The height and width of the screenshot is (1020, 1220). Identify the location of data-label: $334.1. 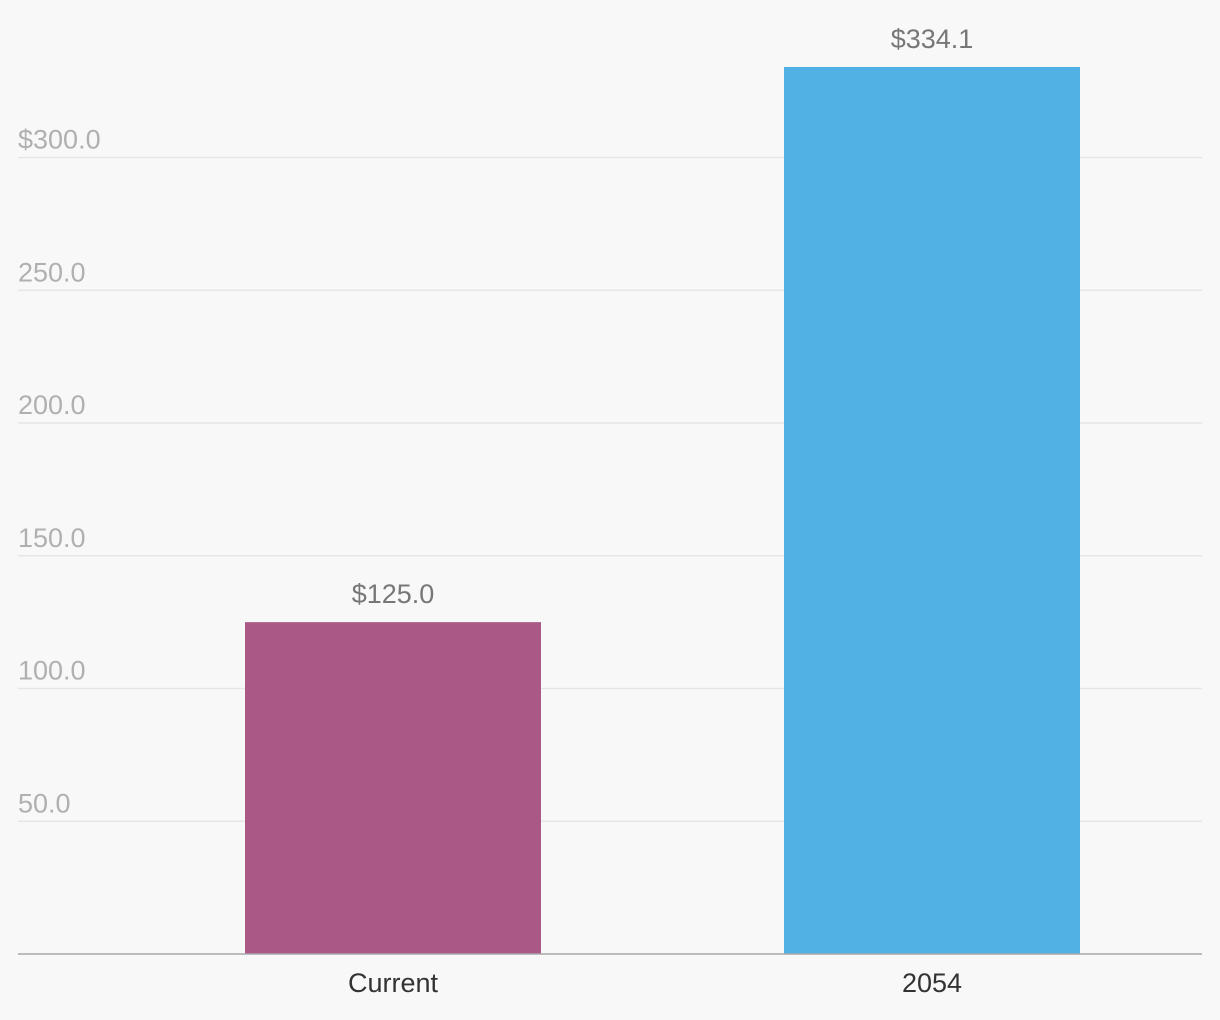
(932, 39).